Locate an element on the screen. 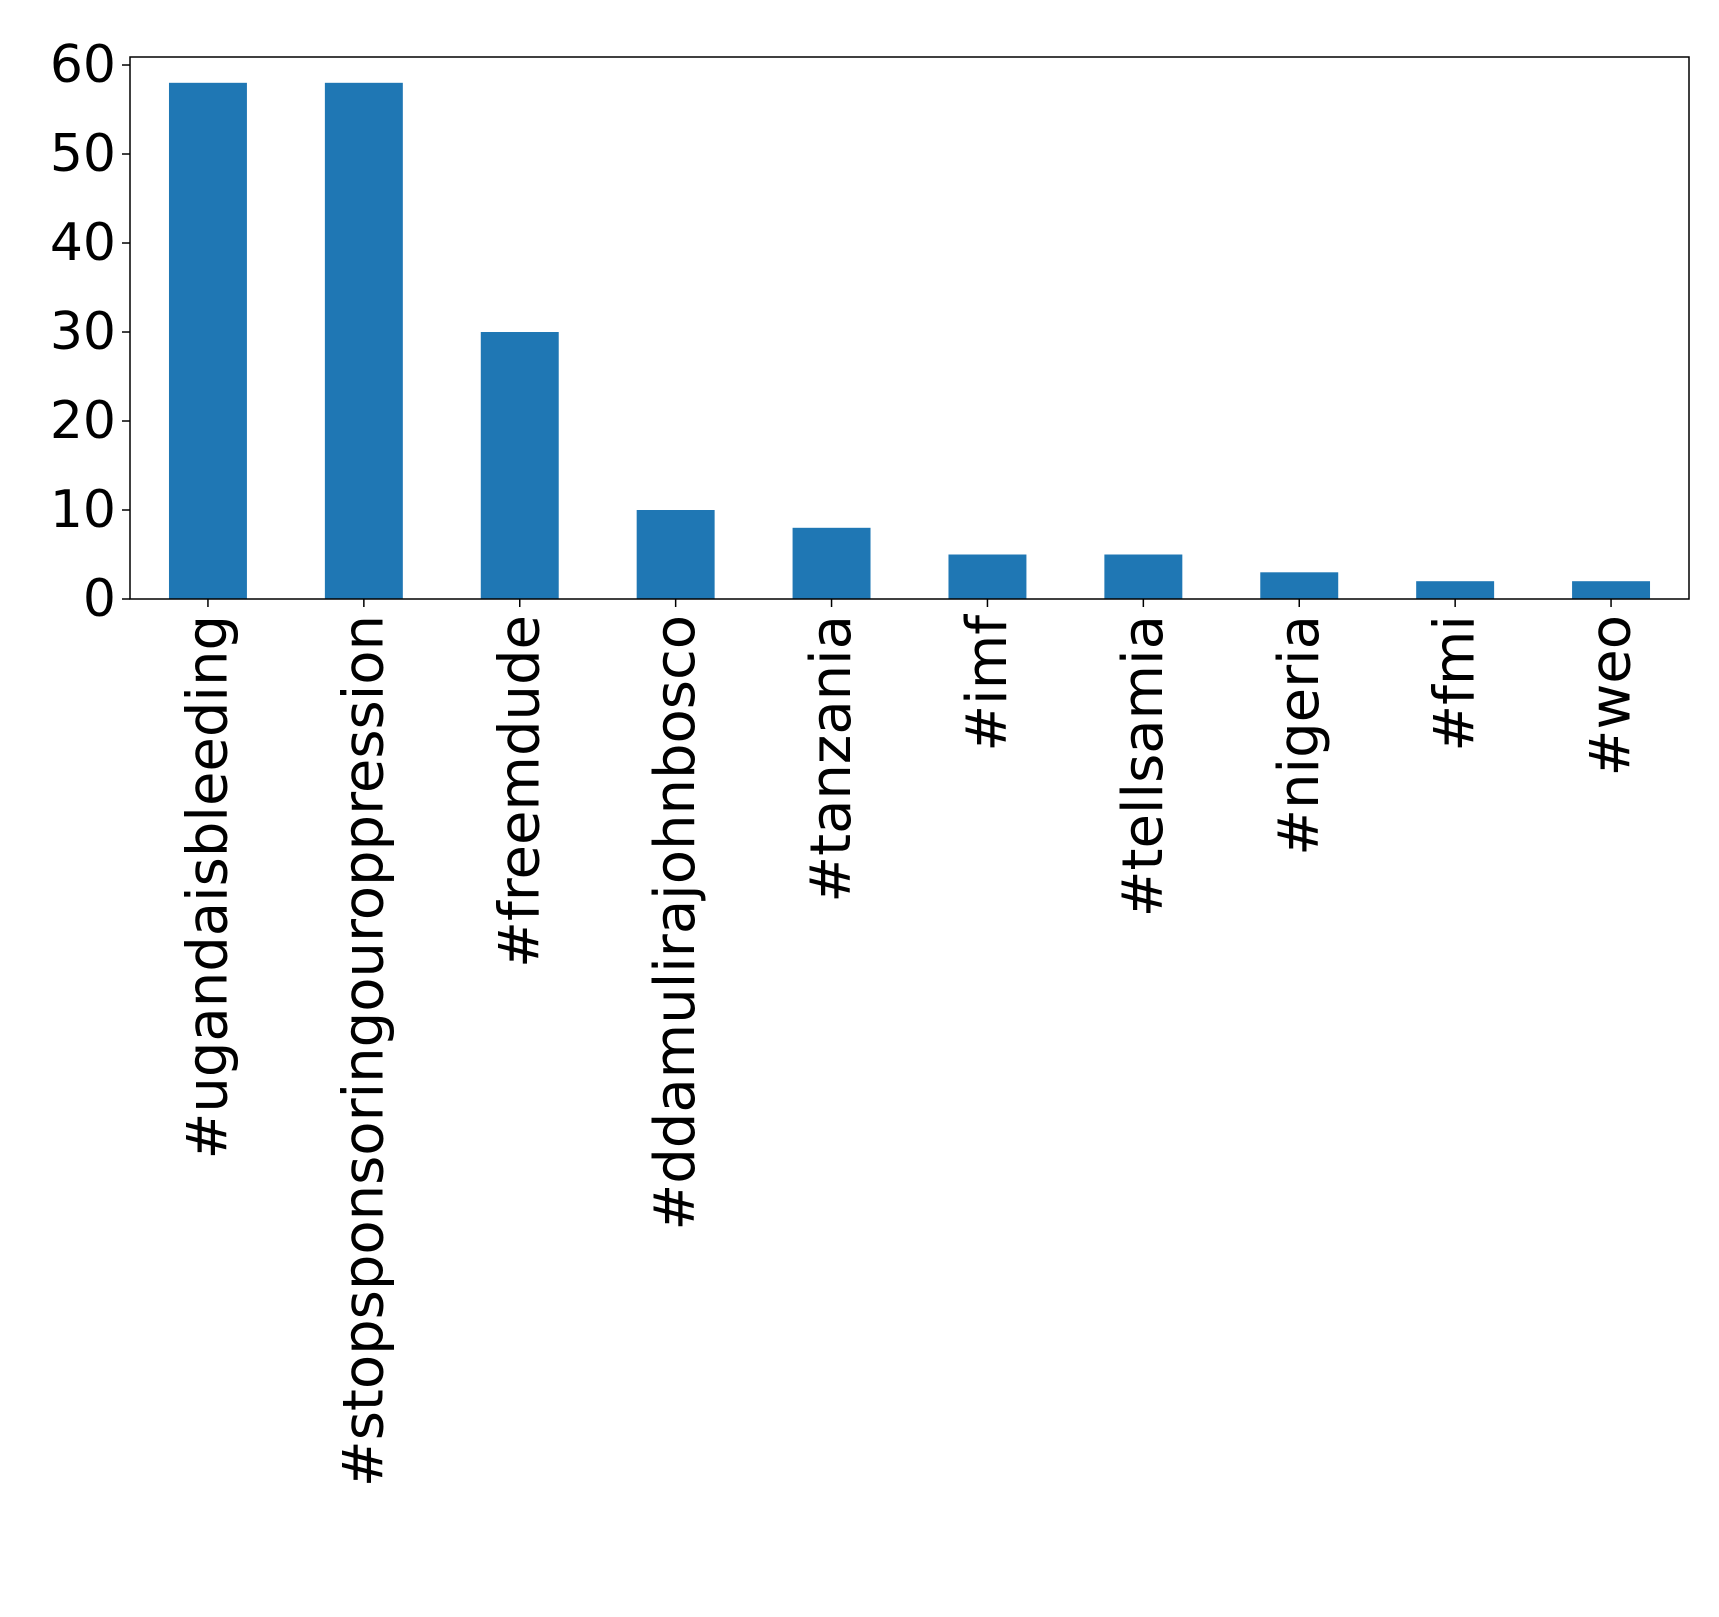 The width and height of the screenshot is (1719, 1617). x-tick-label: #imf is located at coordinates (987, 683).